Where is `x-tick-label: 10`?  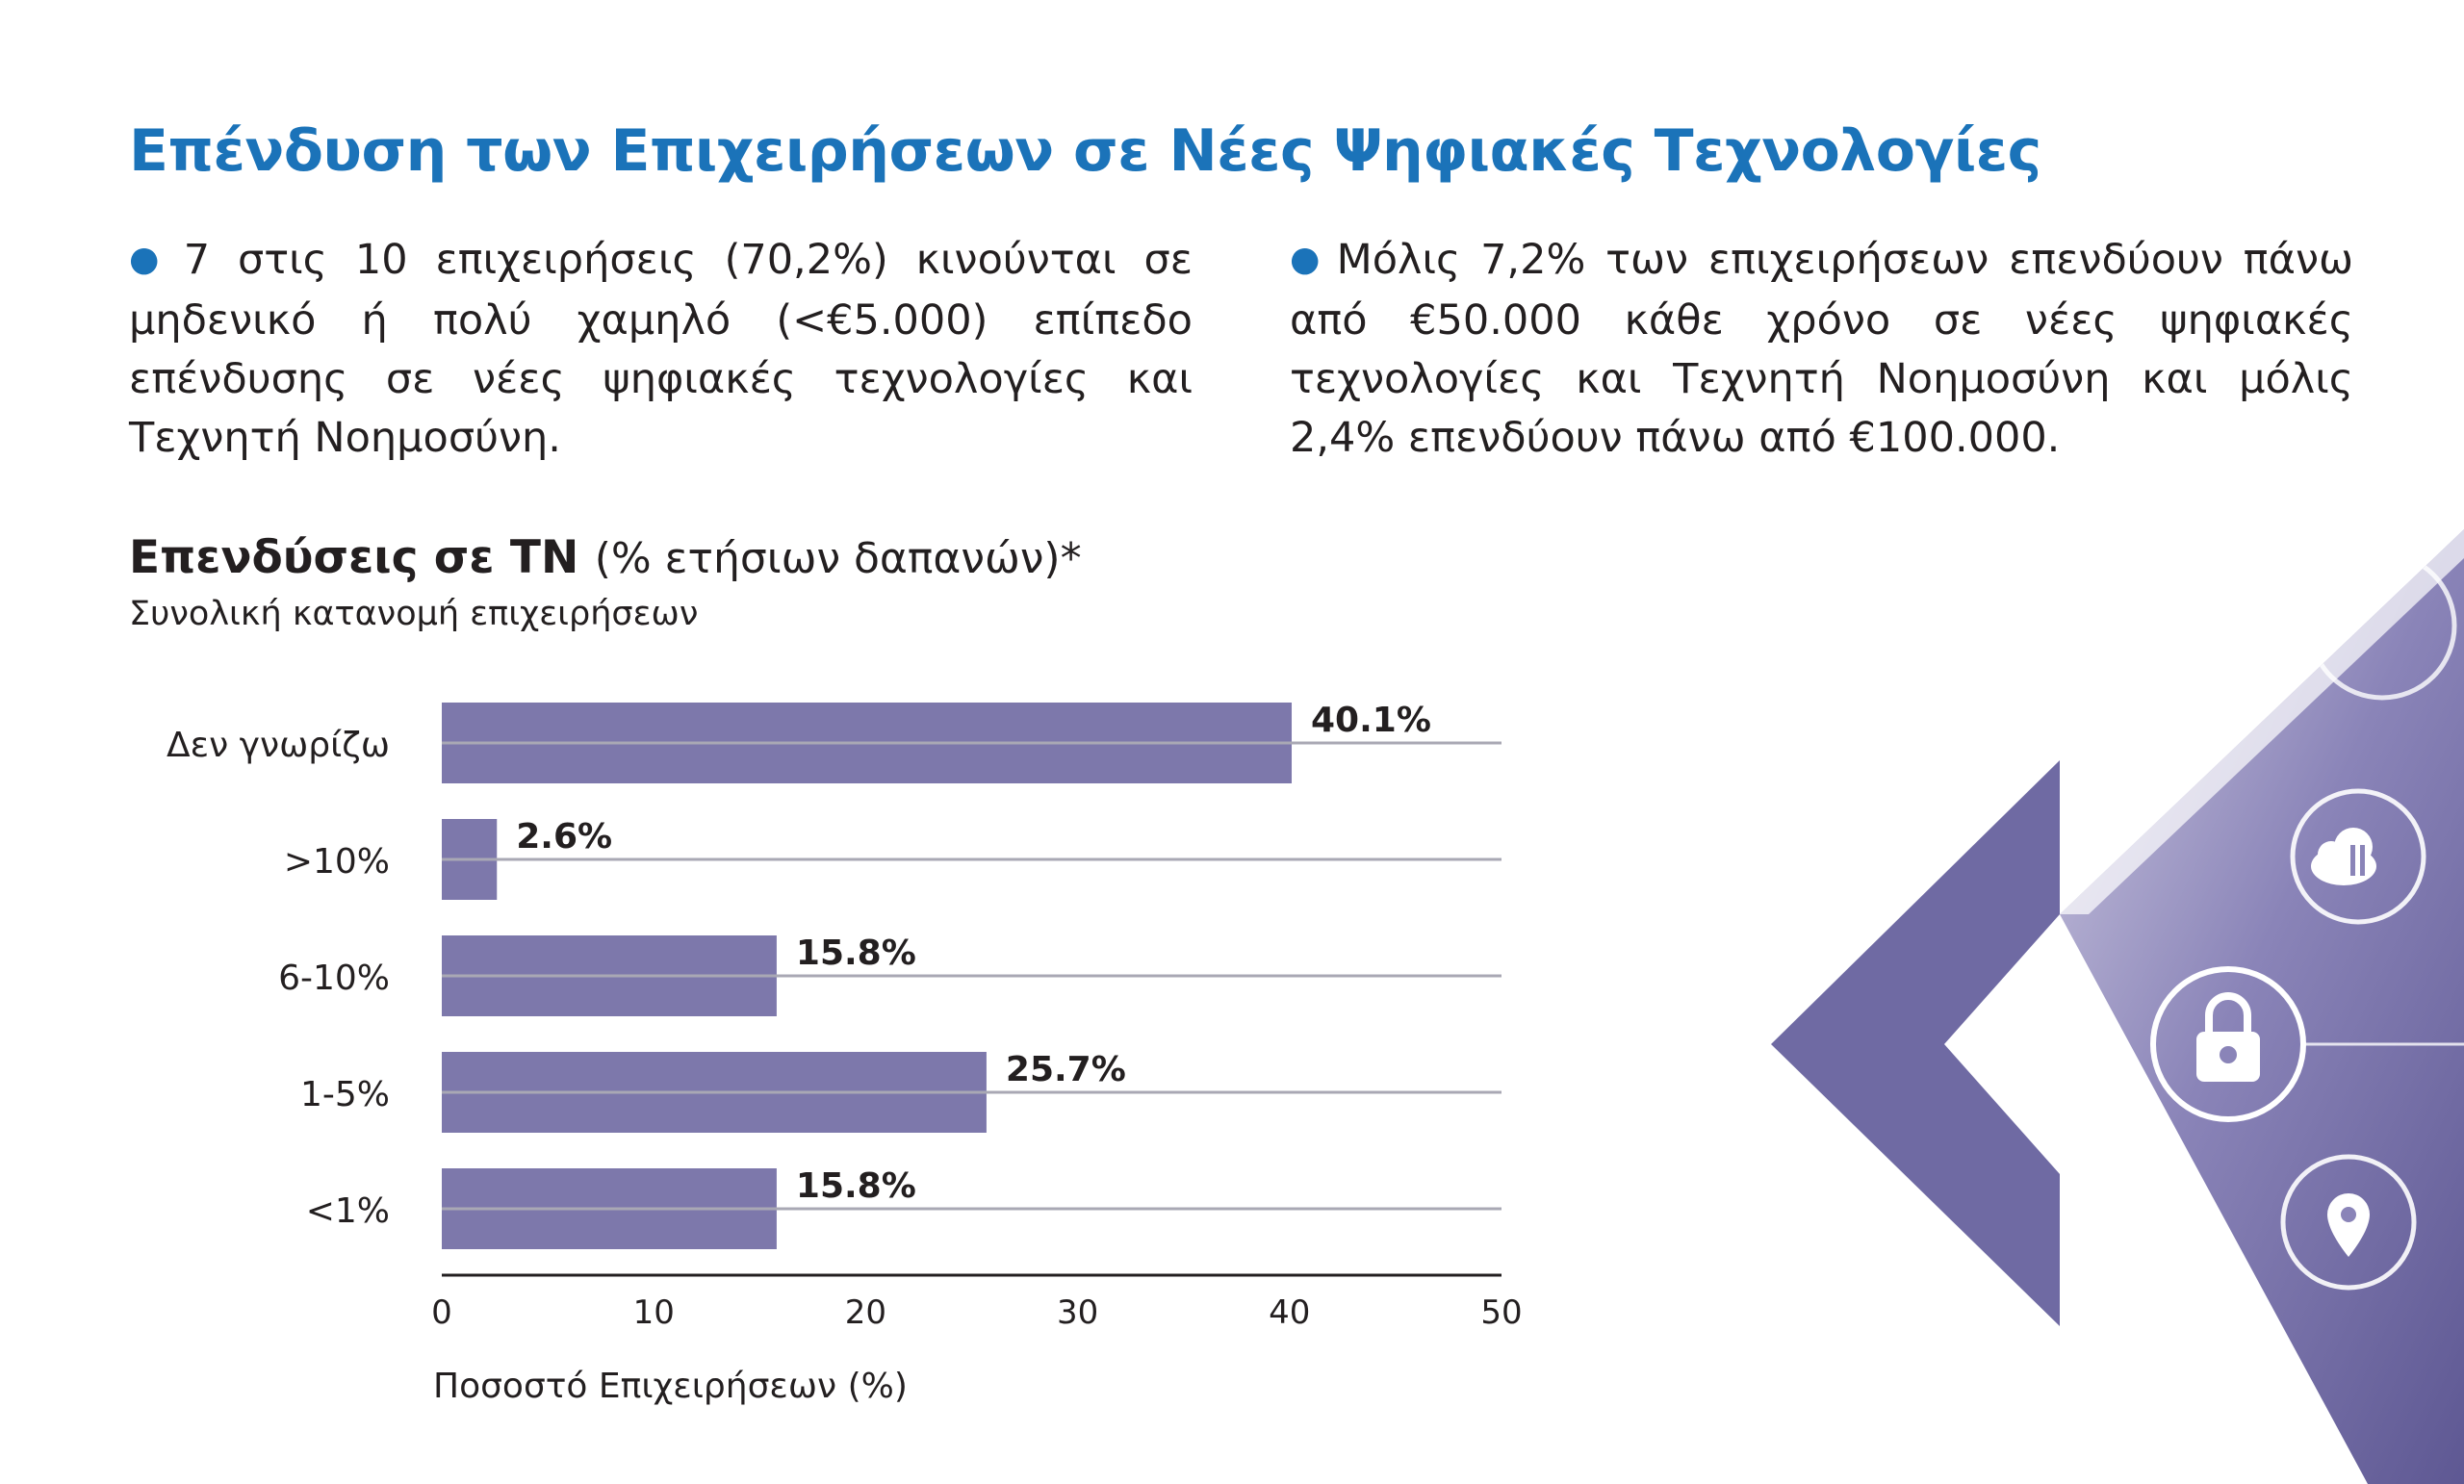
x-tick-label: 10 is located at coordinates (654, 1312).